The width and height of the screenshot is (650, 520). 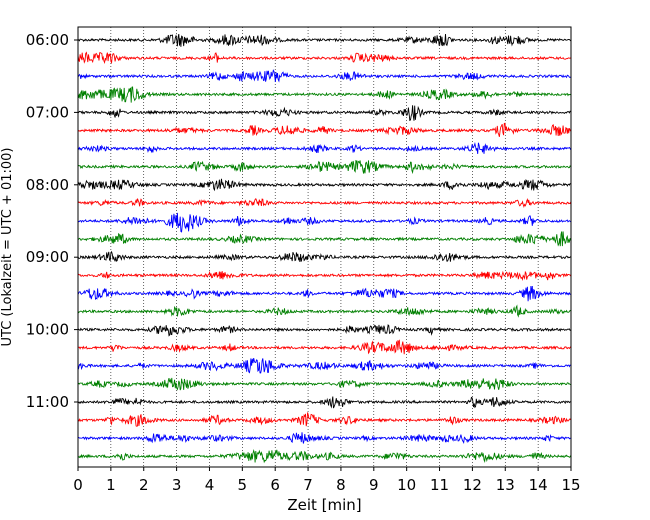 I want to click on x-tick-label: 11, so click(x=439, y=485).